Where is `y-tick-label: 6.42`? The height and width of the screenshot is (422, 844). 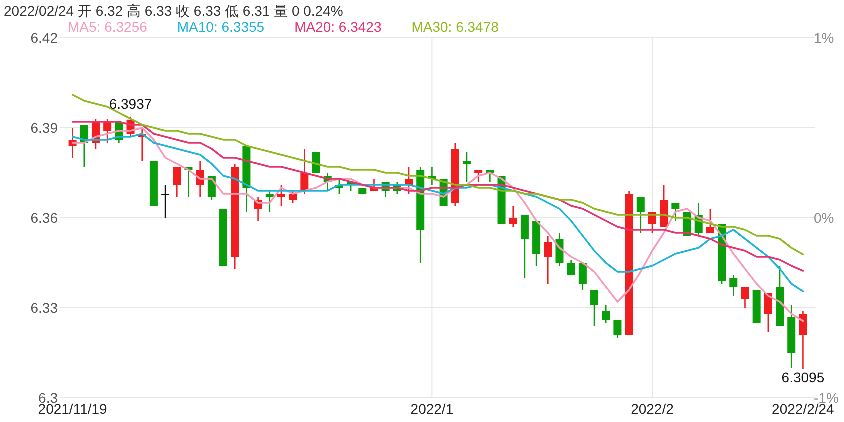 y-tick-label: 6.42 is located at coordinates (44, 38).